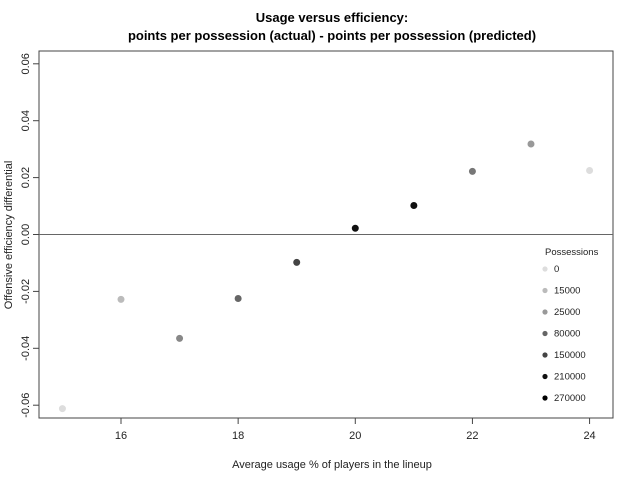  What do you see at coordinates (556, 269) in the screenshot?
I see `legend-entry-label: 0` at bounding box center [556, 269].